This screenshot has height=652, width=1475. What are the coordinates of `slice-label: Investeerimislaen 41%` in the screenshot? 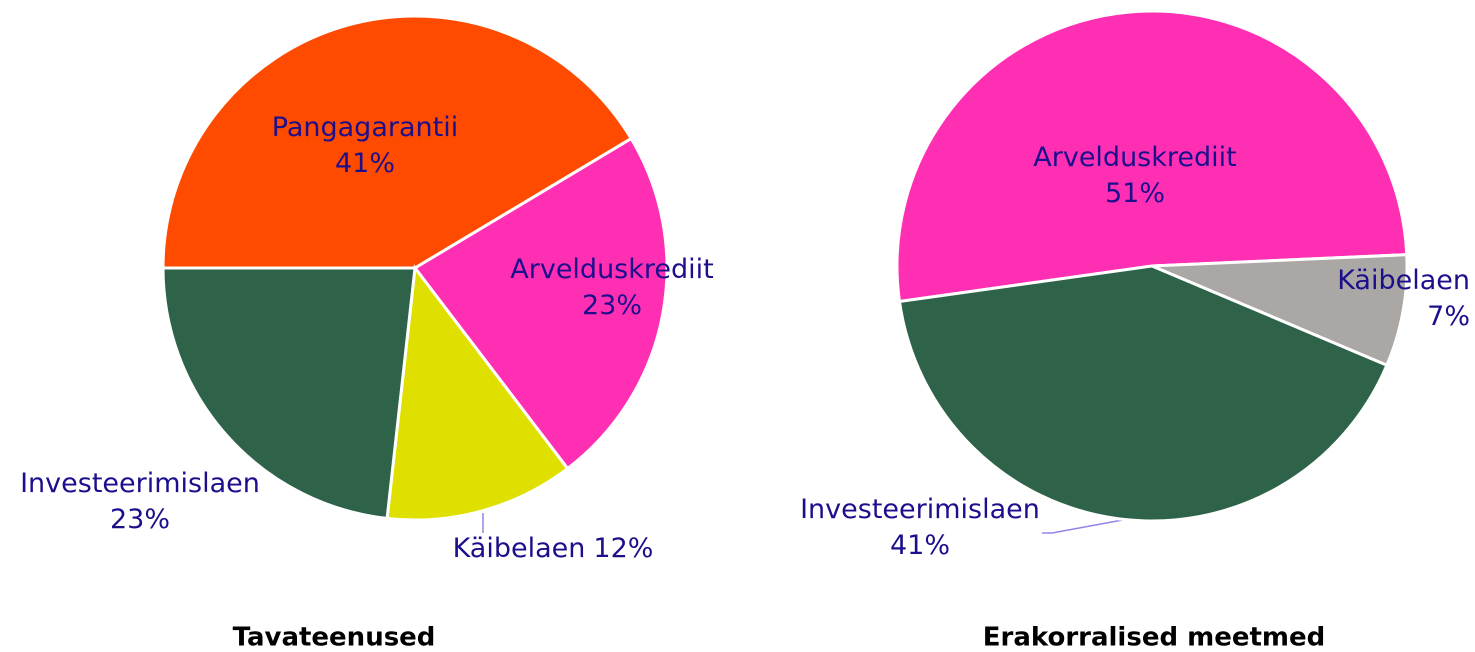 It's located at (920, 527).